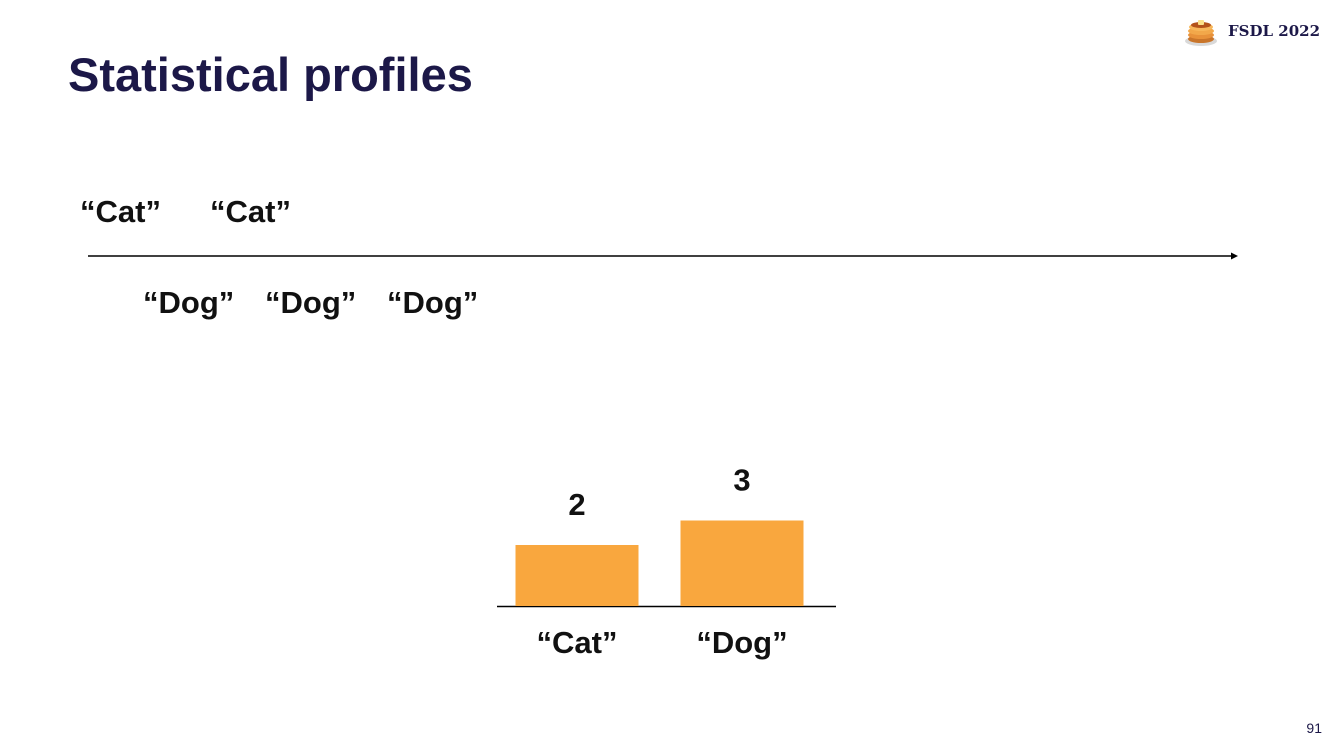  I want to click on brand-label: FSDL 2022, so click(1274, 31).